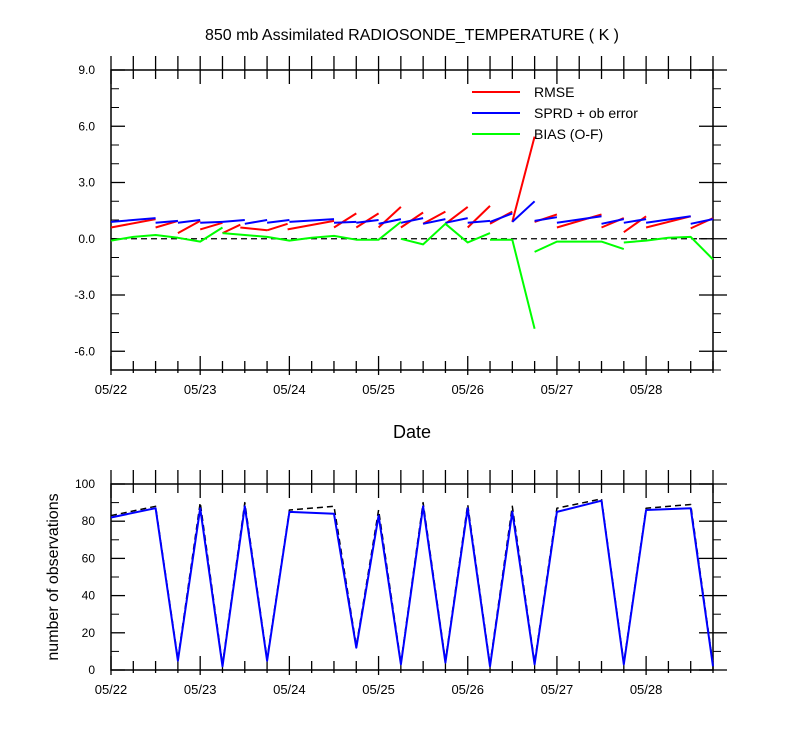 Image resolution: width=800 pixels, height=750 pixels. What do you see at coordinates (89, 558) in the screenshot?
I see `y-tick-label: 60` at bounding box center [89, 558].